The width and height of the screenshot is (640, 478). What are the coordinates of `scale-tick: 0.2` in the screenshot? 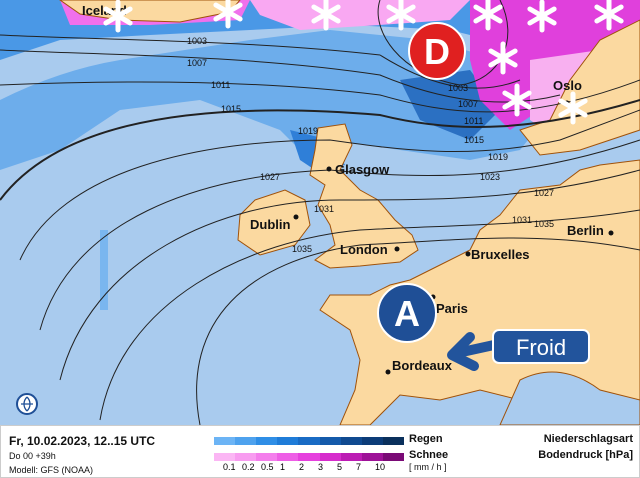 It's located at (248, 467).